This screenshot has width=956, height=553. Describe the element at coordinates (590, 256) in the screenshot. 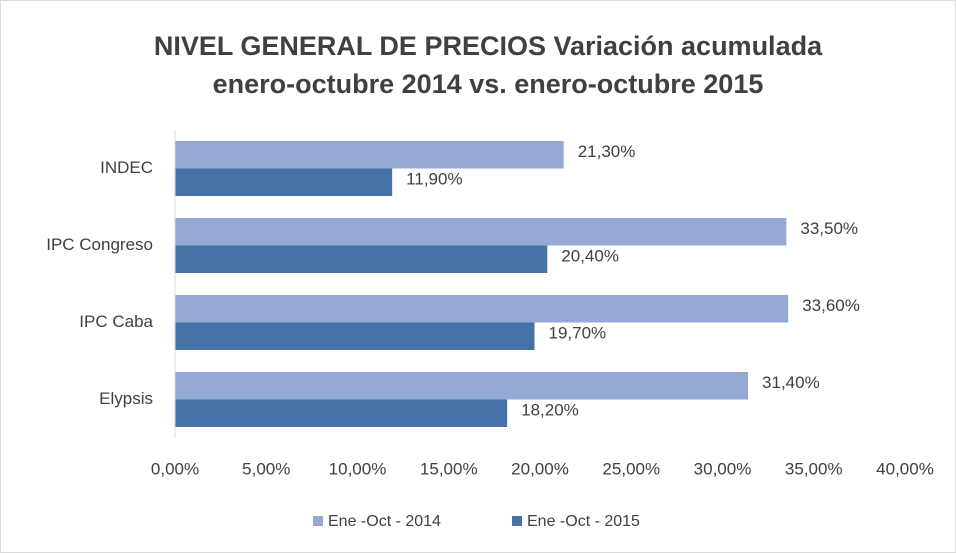

I see `value-label: 20,40%` at that location.